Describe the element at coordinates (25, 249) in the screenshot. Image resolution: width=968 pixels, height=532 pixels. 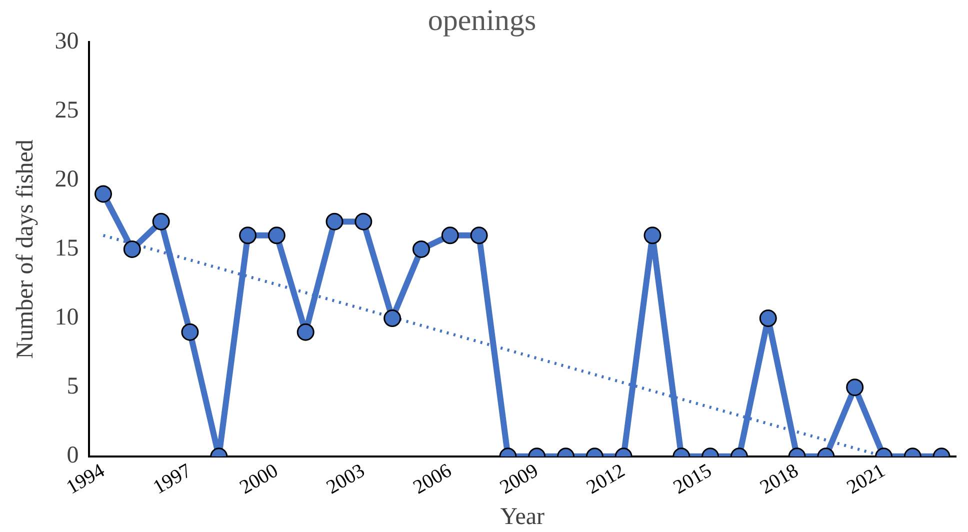
I see `y-axis-title: Number of days fished` at that location.